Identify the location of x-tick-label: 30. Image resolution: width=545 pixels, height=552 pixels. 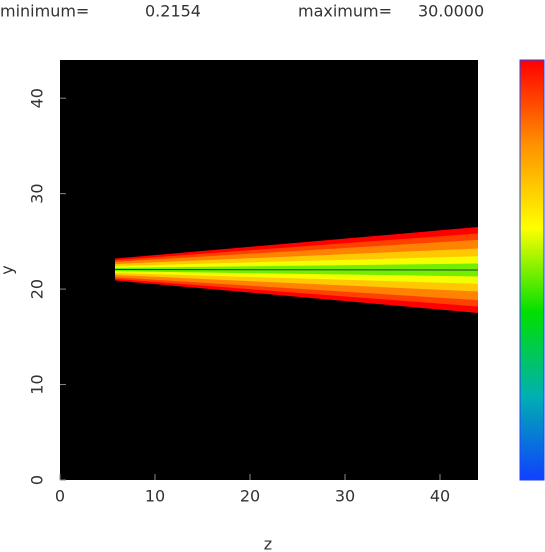
(345, 496).